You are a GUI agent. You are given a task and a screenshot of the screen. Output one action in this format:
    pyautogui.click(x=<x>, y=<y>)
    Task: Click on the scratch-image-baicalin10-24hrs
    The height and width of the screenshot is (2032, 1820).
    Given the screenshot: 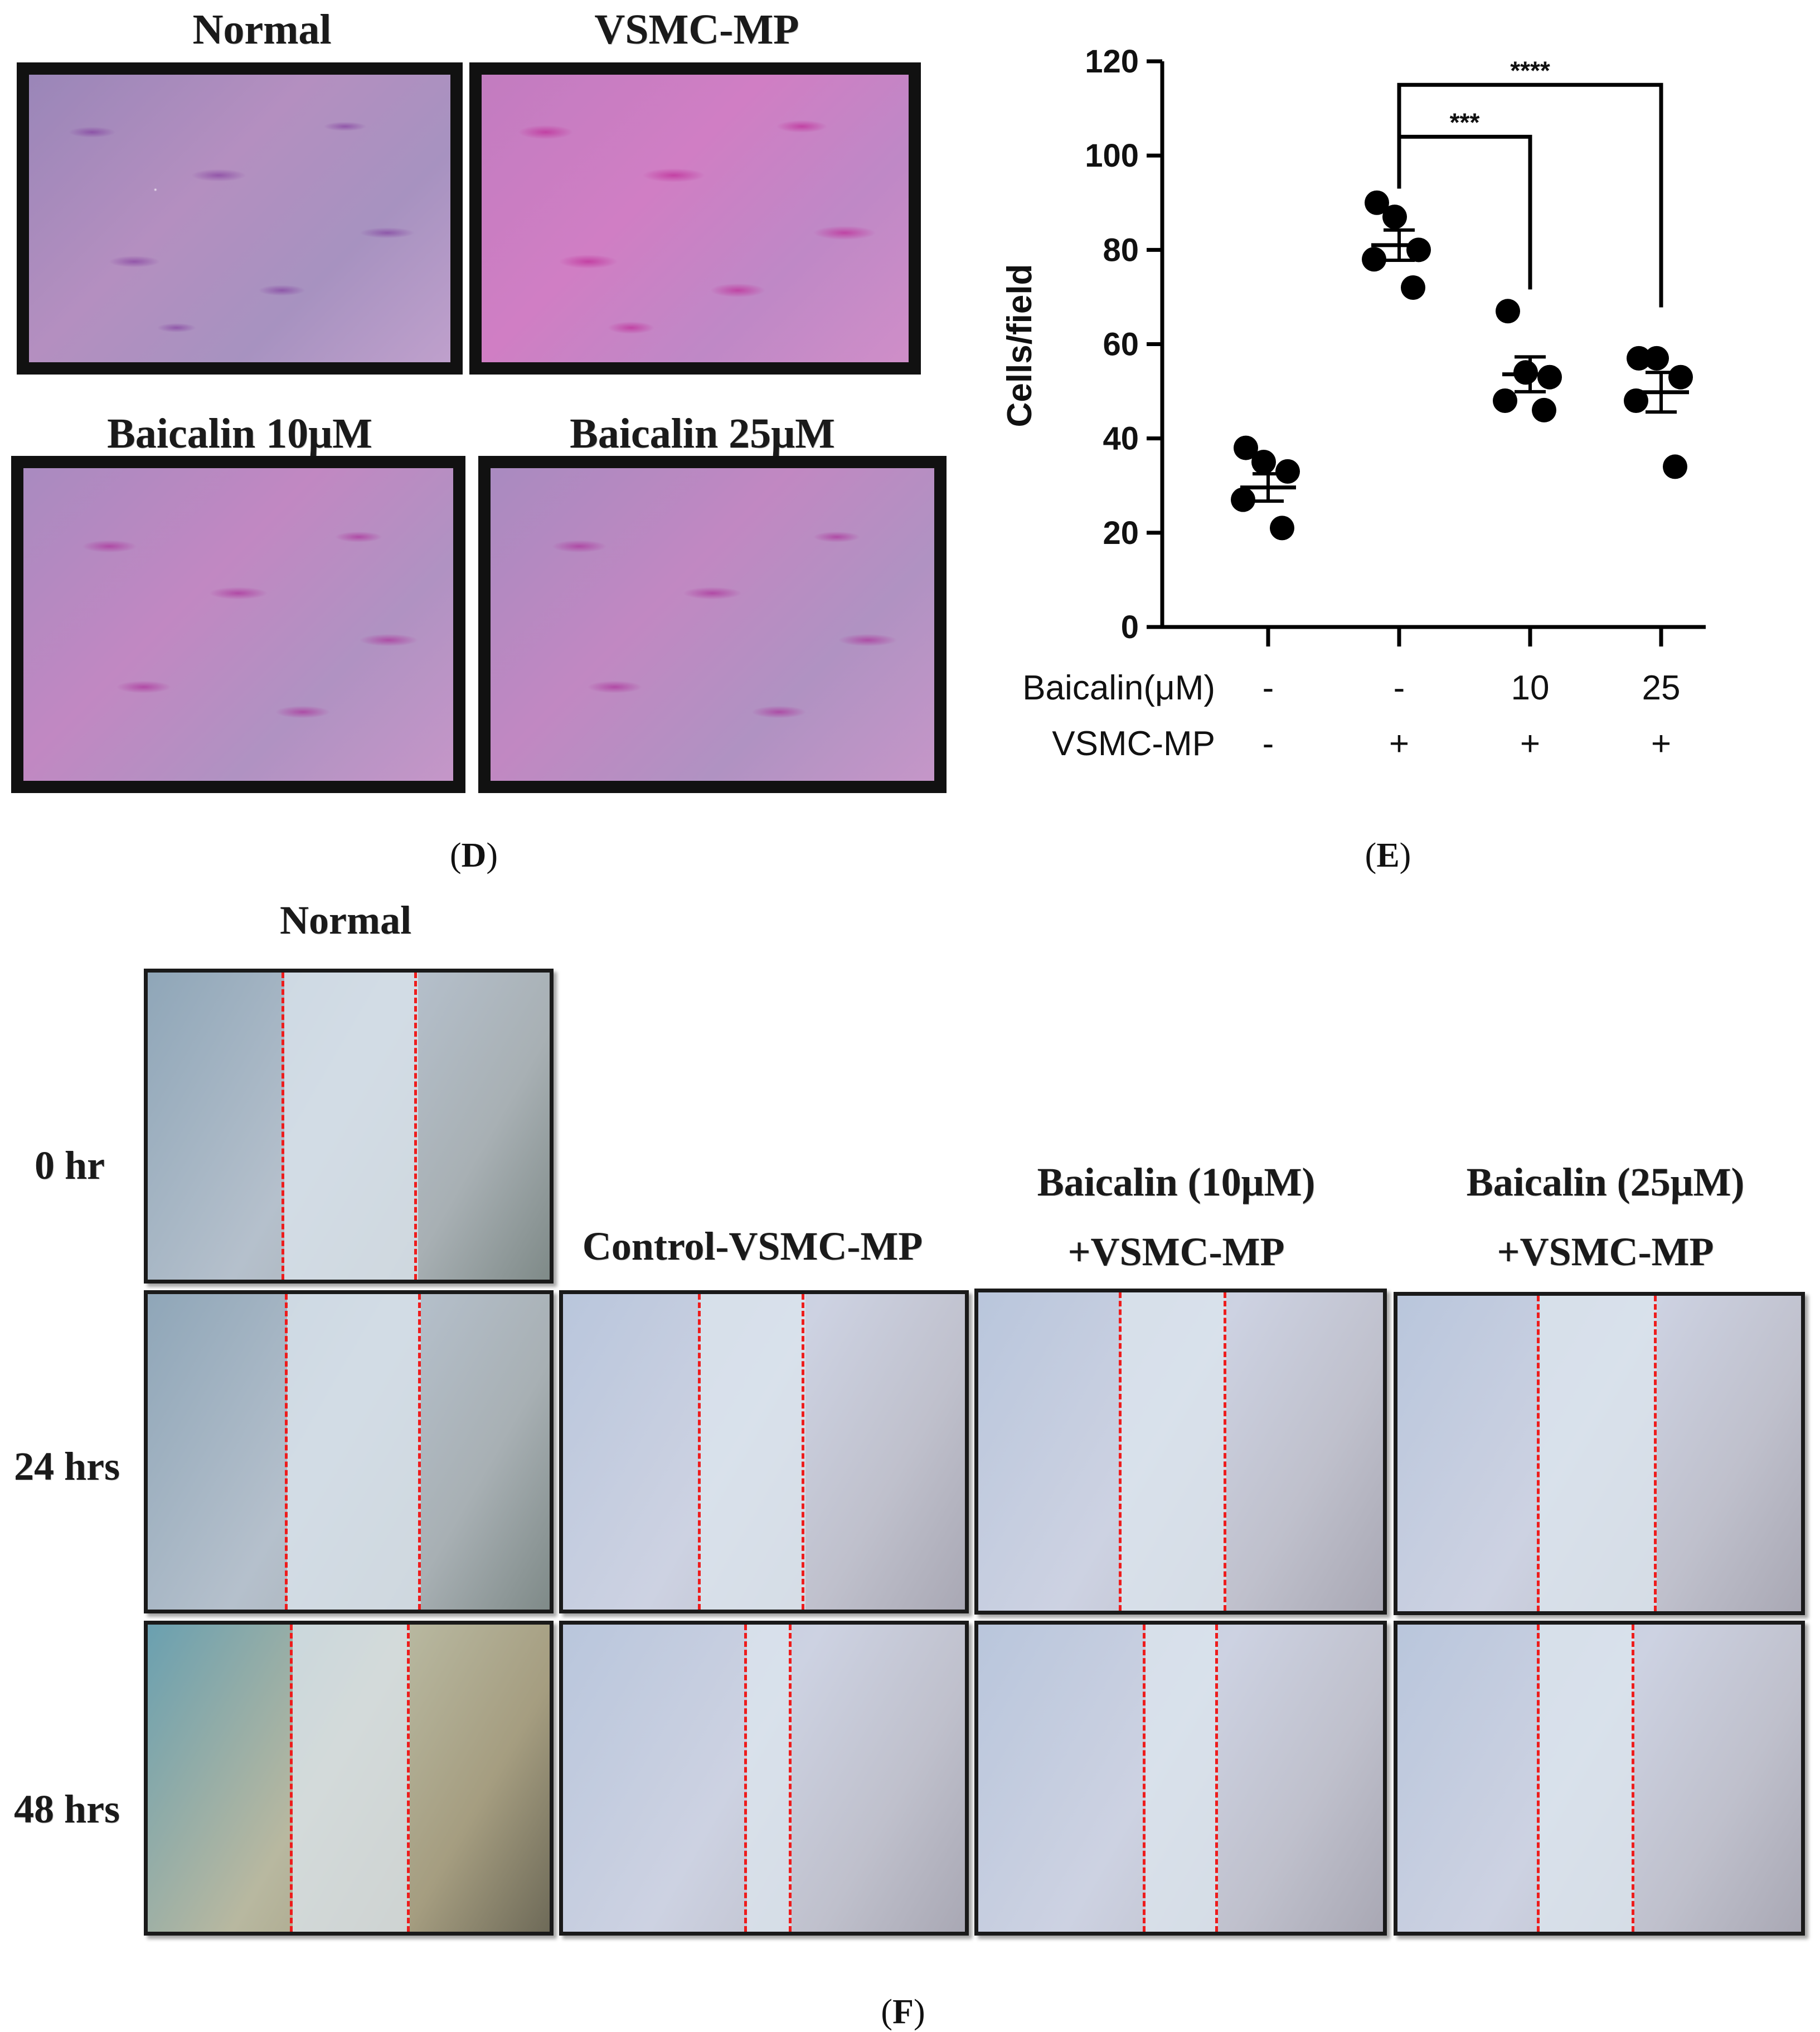 What is the action you would take?
    pyautogui.click(x=1181, y=1452)
    